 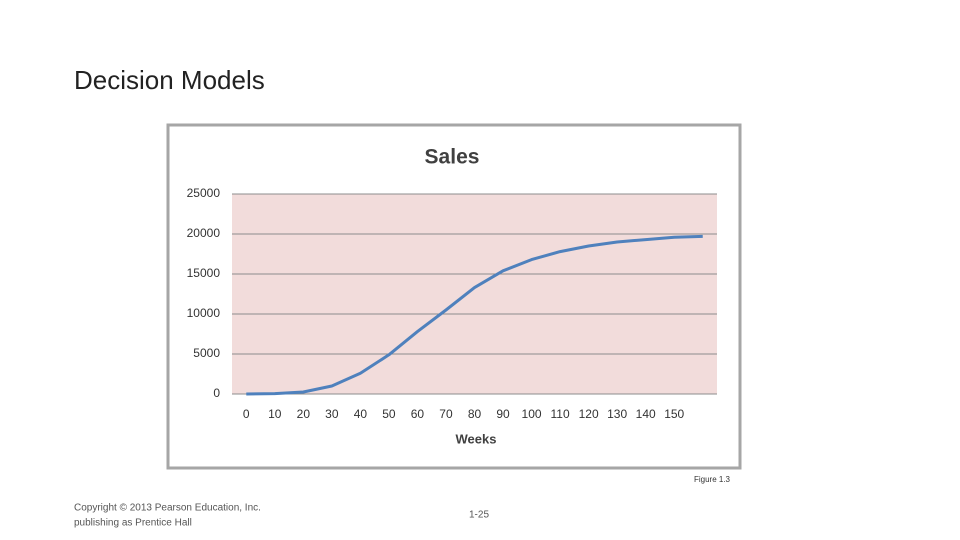 I want to click on x-tick-label: 60, so click(x=418, y=414).